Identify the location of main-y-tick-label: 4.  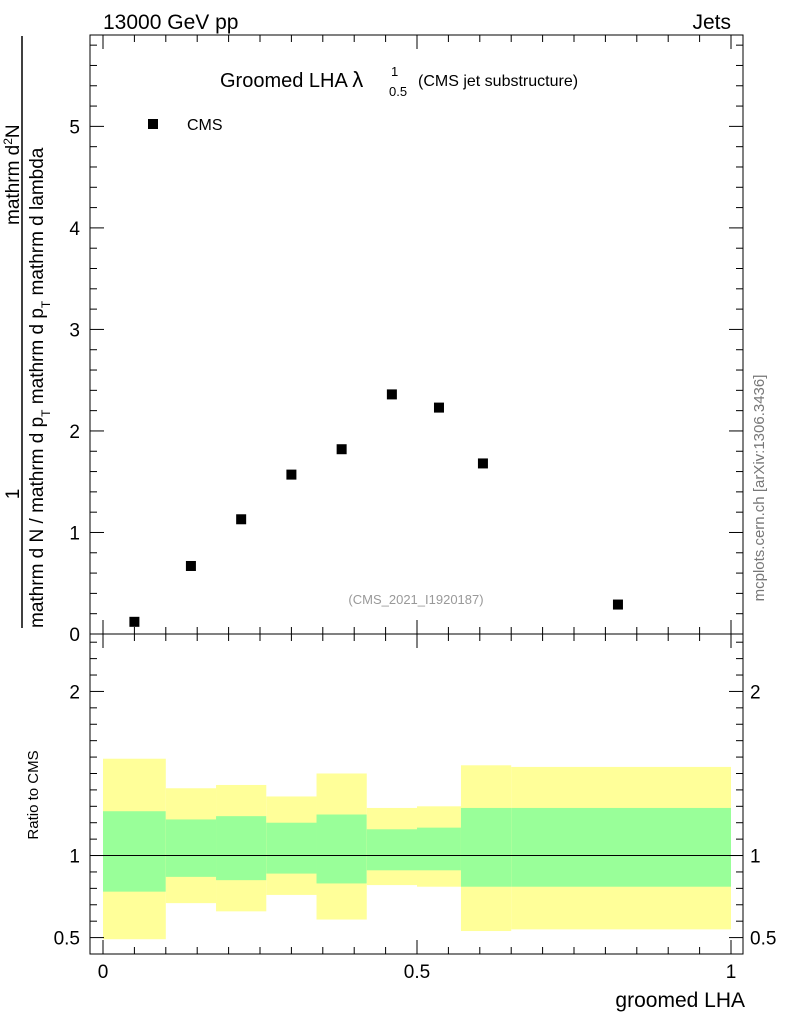
(74, 229).